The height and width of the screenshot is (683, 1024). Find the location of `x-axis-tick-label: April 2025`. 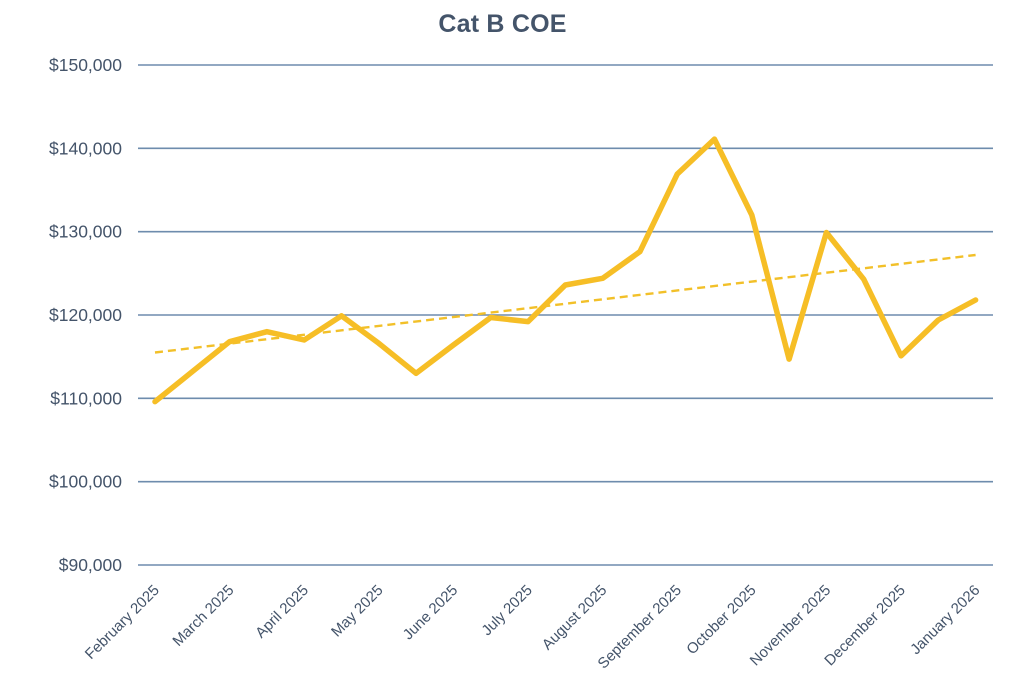

x-axis-tick-label: April 2025 is located at coordinates (282, 612).